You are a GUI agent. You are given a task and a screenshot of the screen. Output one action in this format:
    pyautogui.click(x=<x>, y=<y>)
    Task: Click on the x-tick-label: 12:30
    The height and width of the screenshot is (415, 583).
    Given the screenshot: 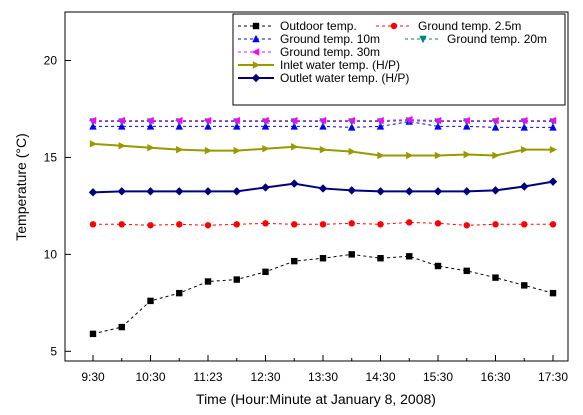 What is the action you would take?
    pyautogui.click(x=265, y=377)
    